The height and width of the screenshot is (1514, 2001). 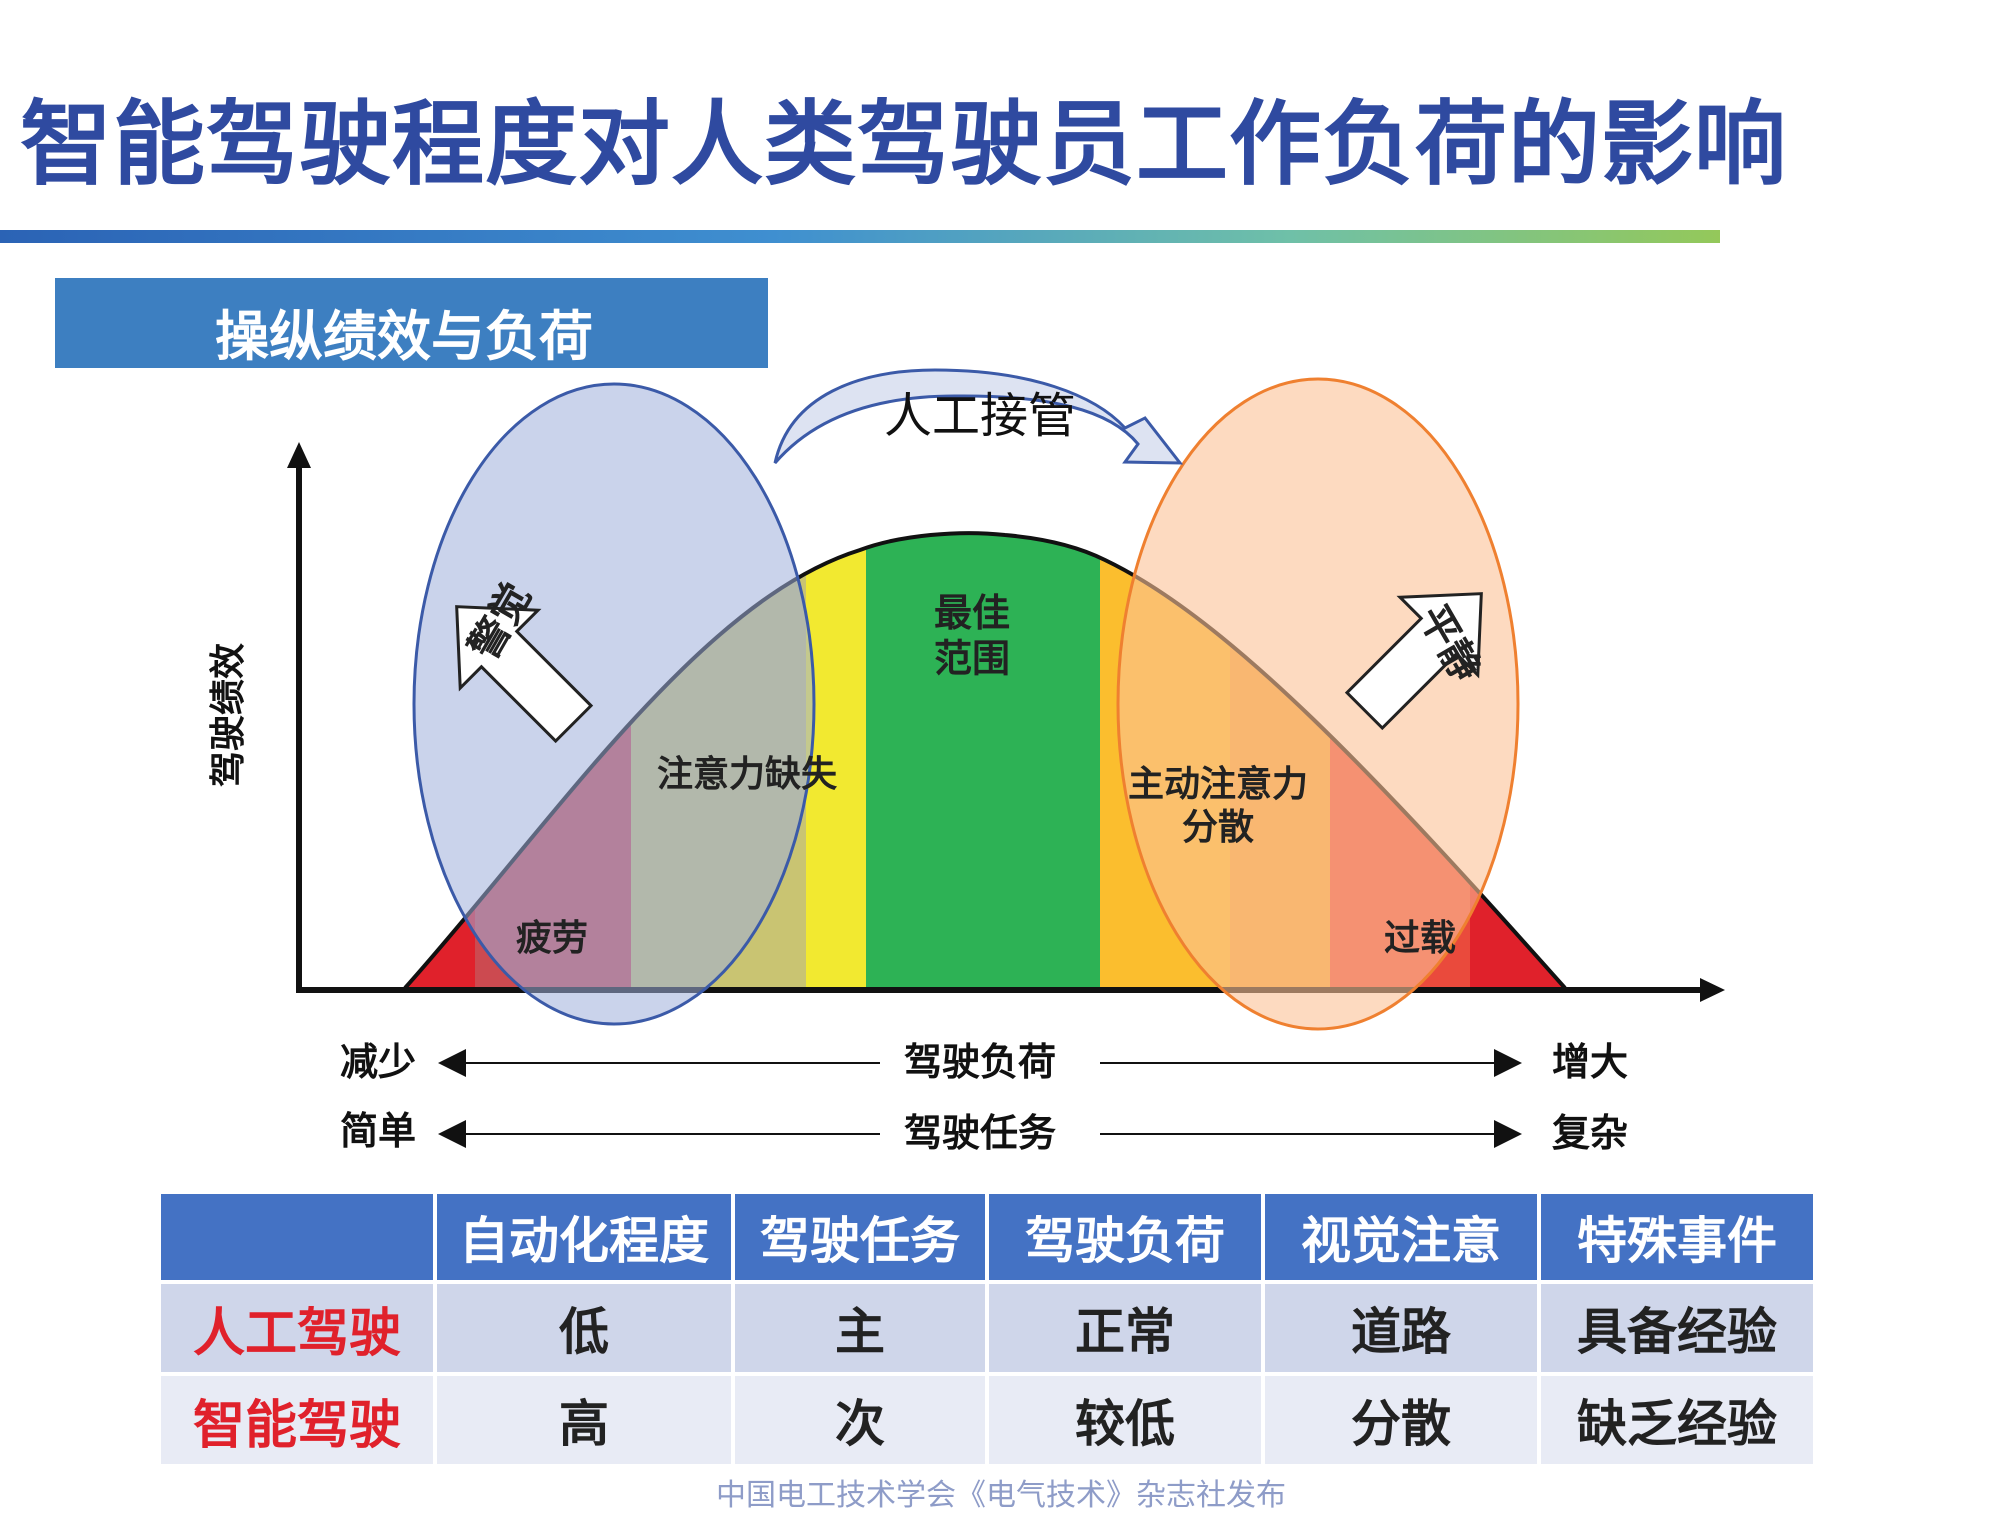 What do you see at coordinates (297, 1328) in the screenshot?
I see `row-label-manual: 人工驾驶` at bounding box center [297, 1328].